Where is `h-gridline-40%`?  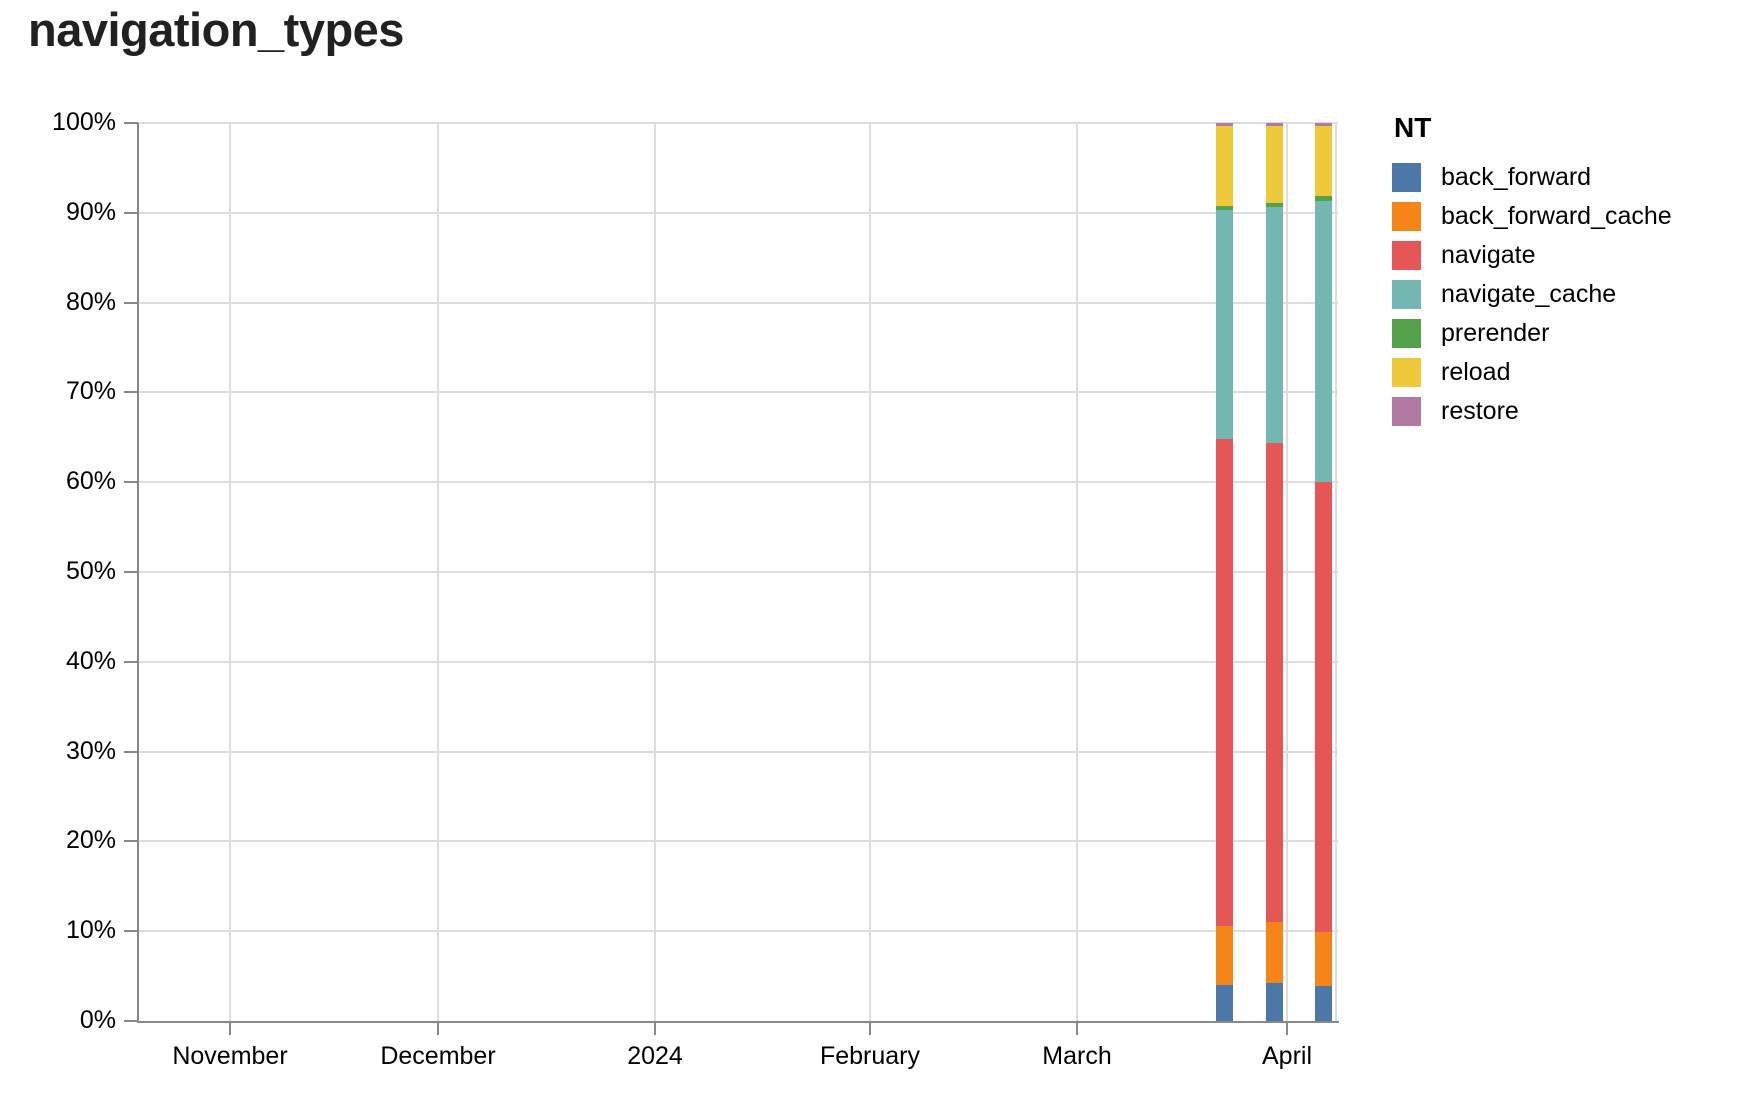 h-gridline-40% is located at coordinates (738, 661).